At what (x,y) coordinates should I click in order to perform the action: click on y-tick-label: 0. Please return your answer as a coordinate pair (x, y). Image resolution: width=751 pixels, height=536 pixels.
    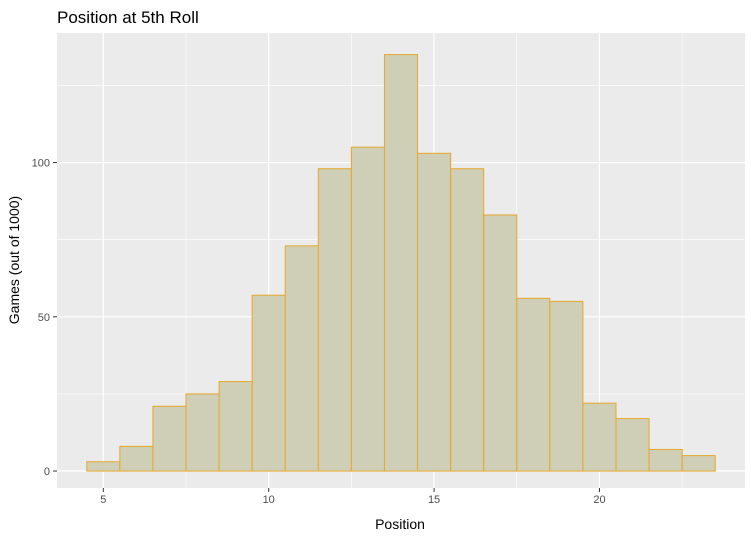
    Looking at the image, I should click on (47, 472).